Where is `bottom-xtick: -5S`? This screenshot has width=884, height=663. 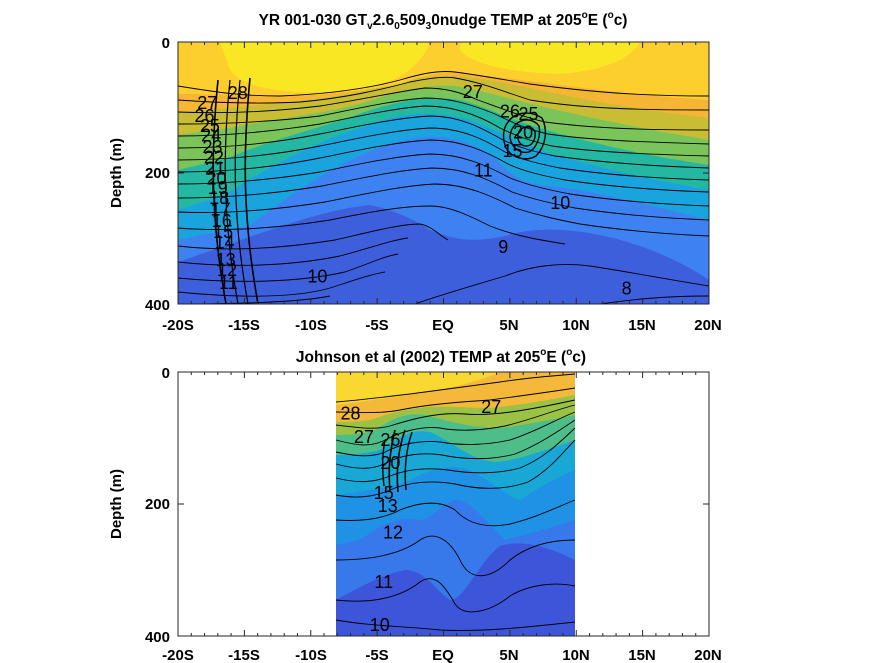
bottom-xtick: -5S is located at coordinates (376, 655).